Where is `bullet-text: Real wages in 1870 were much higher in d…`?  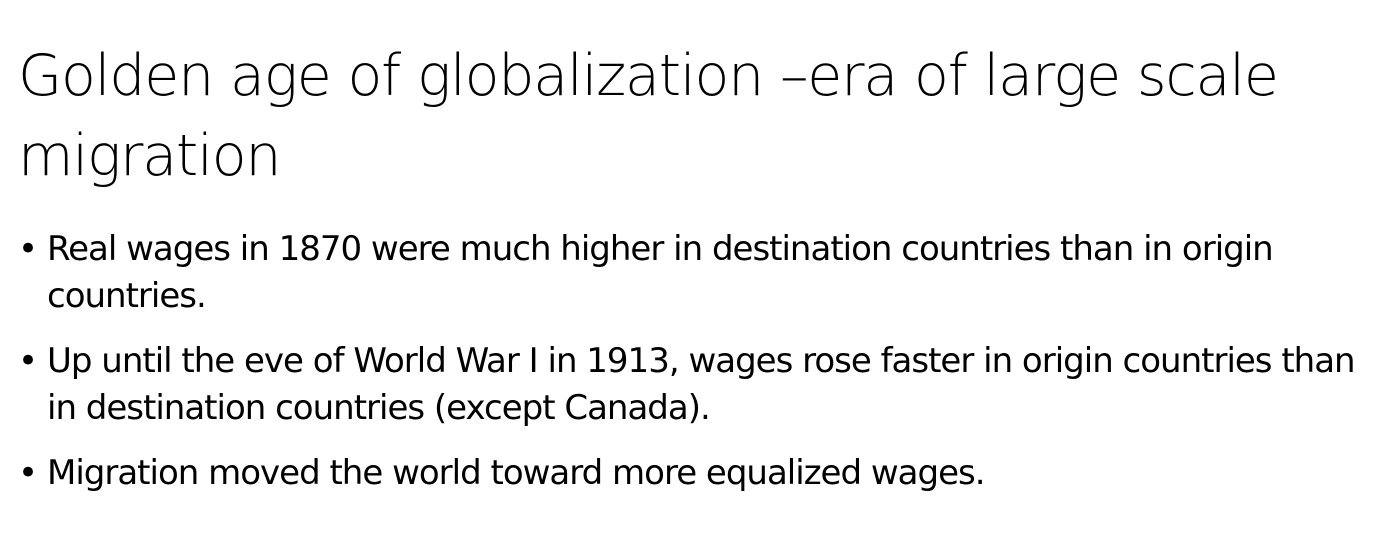 bullet-text: Real wages in 1870 were much higher in d… is located at coordinates (660, 272).